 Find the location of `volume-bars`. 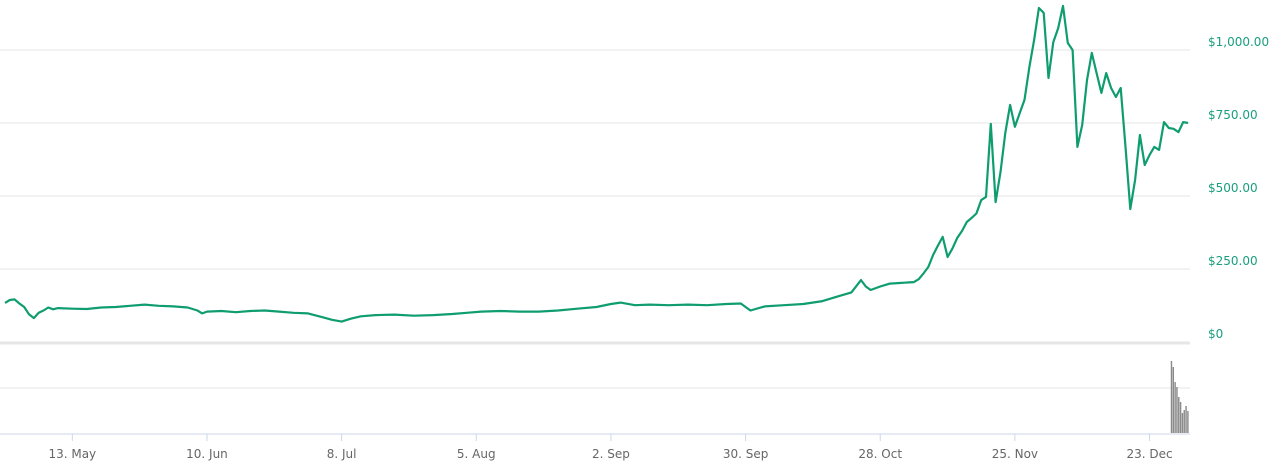

volume-bars is located at coordinates (1179, 397).